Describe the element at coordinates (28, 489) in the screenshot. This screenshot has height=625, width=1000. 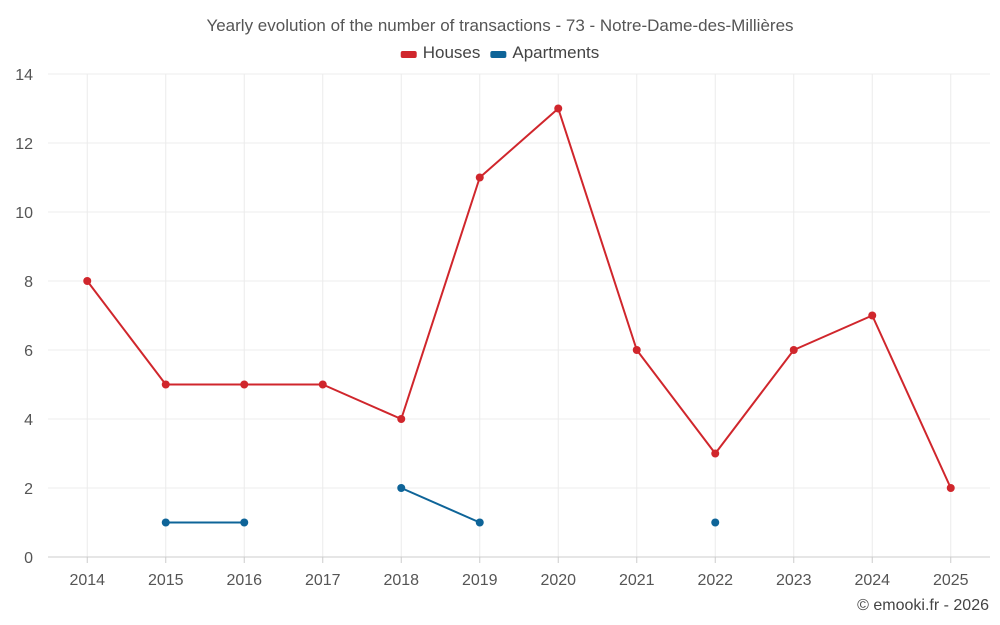
I see `y-tick-label: 2` at that location.